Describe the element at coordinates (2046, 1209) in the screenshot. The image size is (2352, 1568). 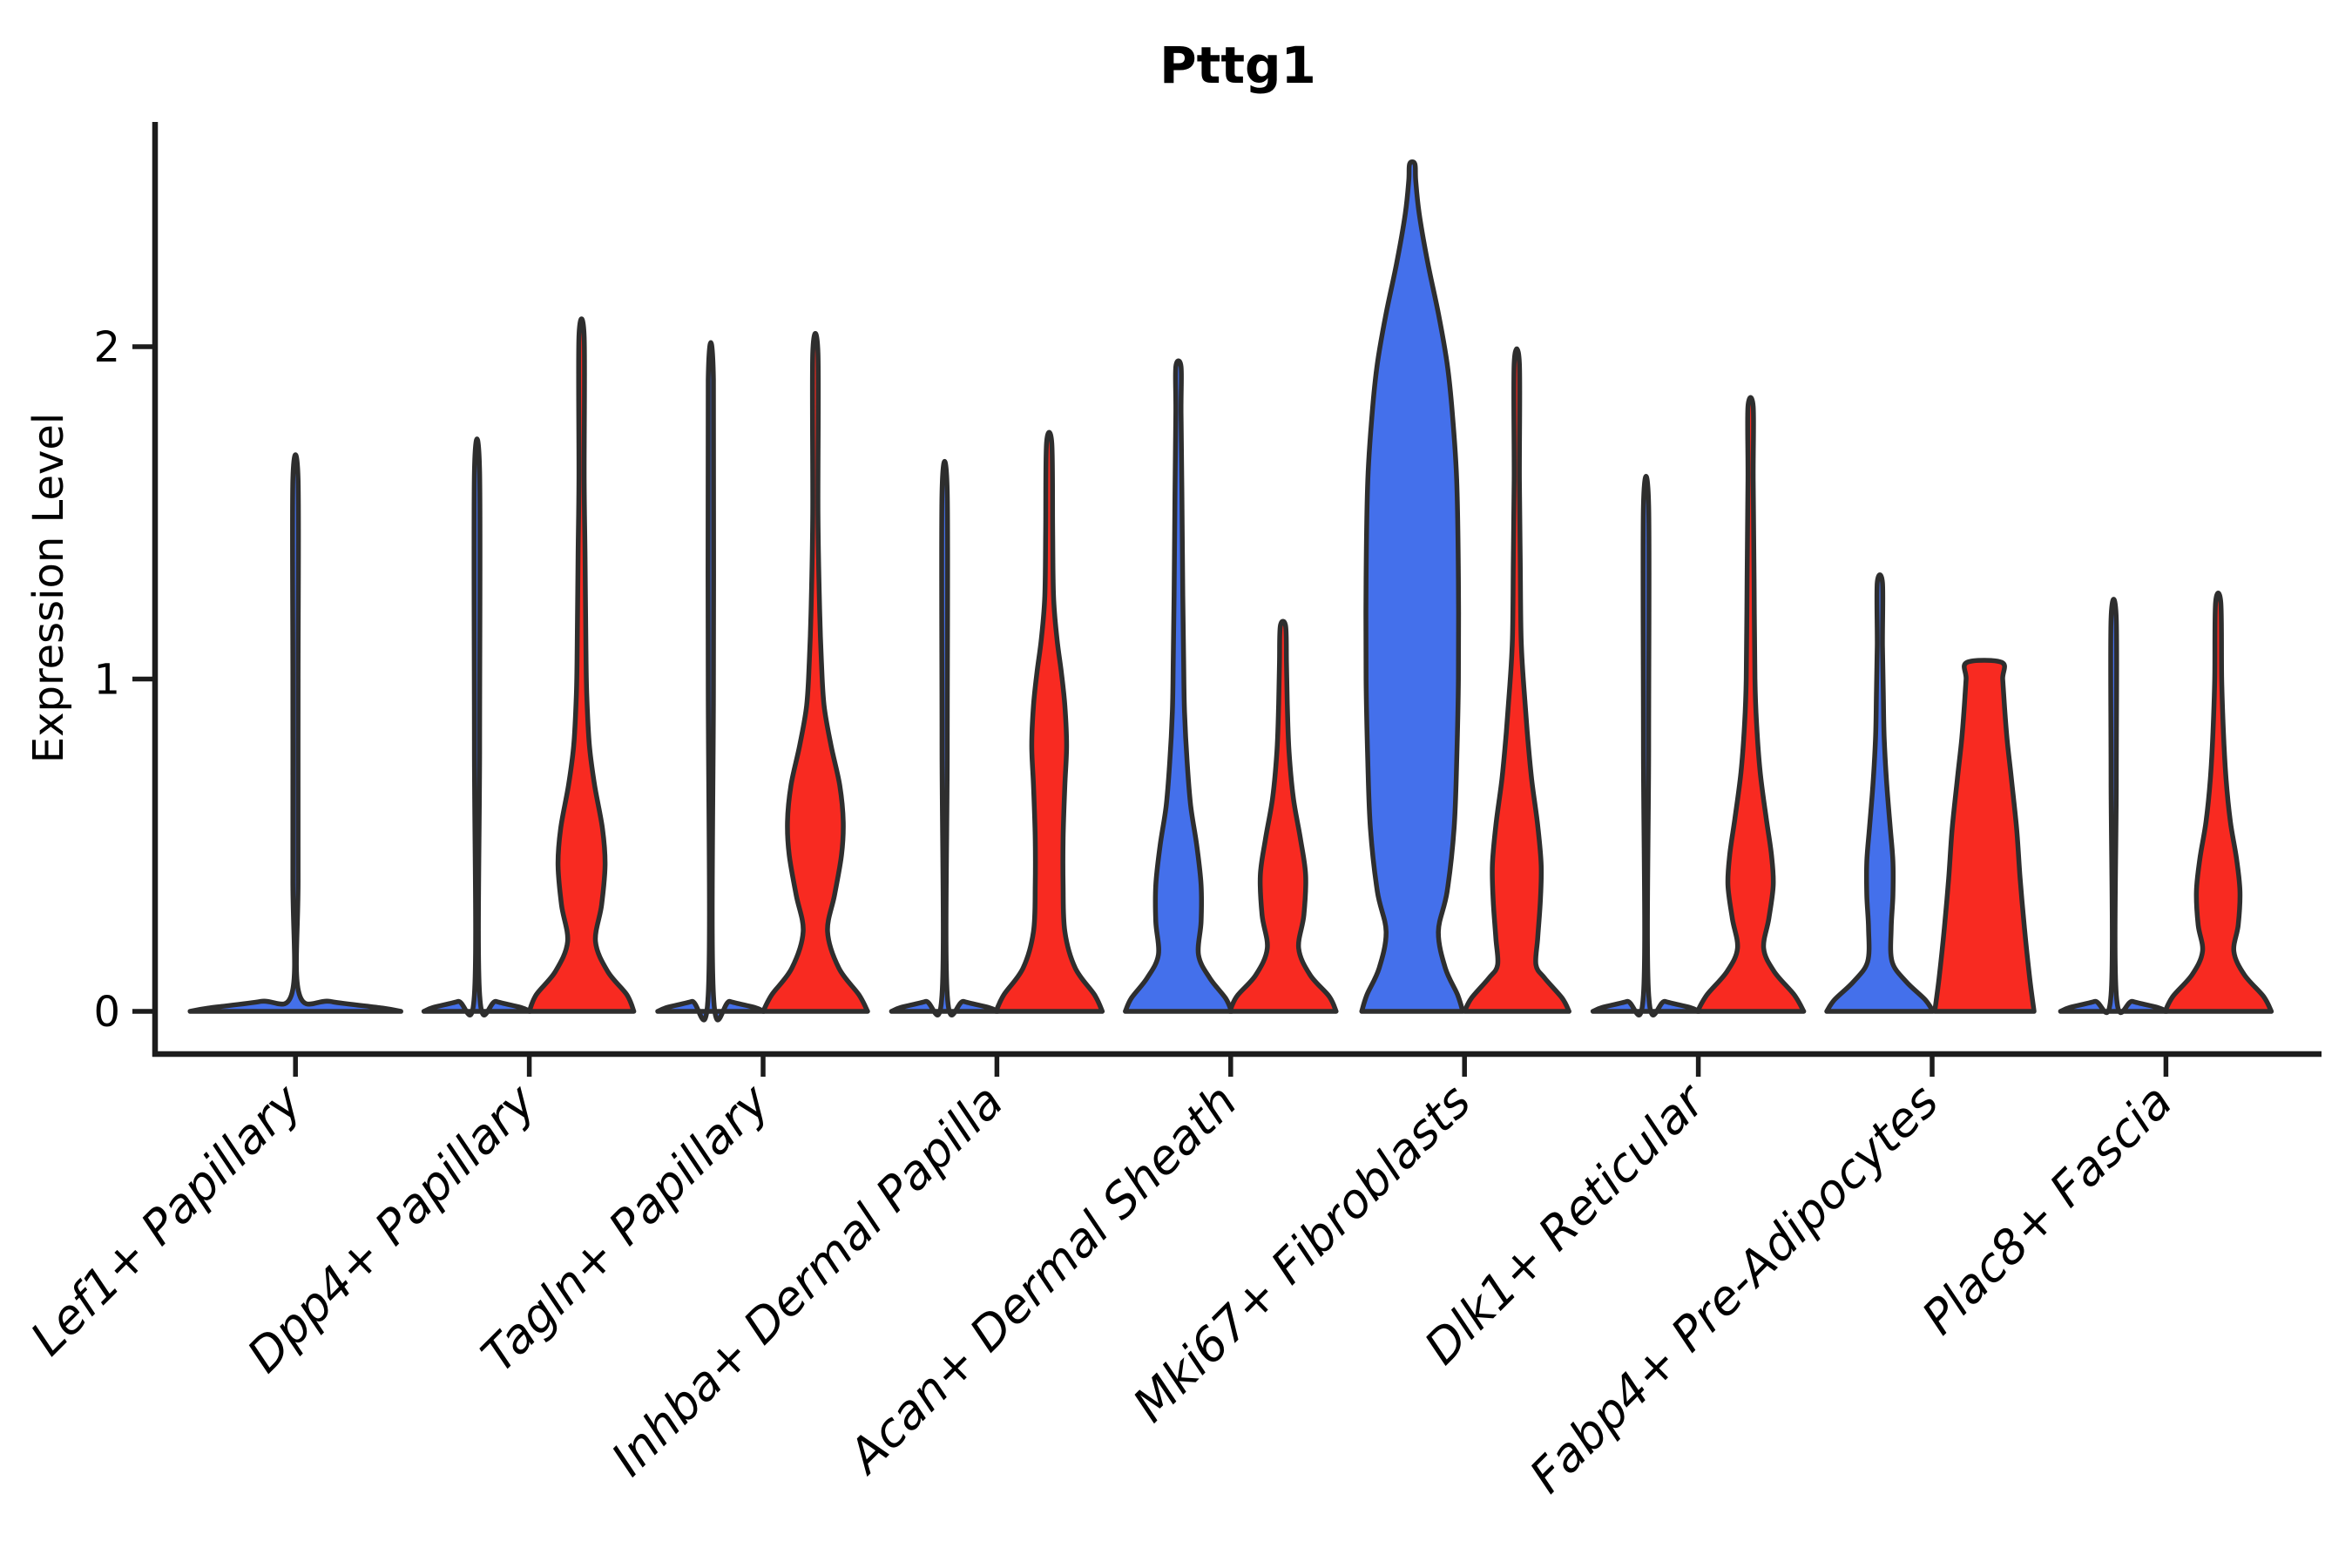
I see `x-tick-label: Plac8+ Fascia` at that location.